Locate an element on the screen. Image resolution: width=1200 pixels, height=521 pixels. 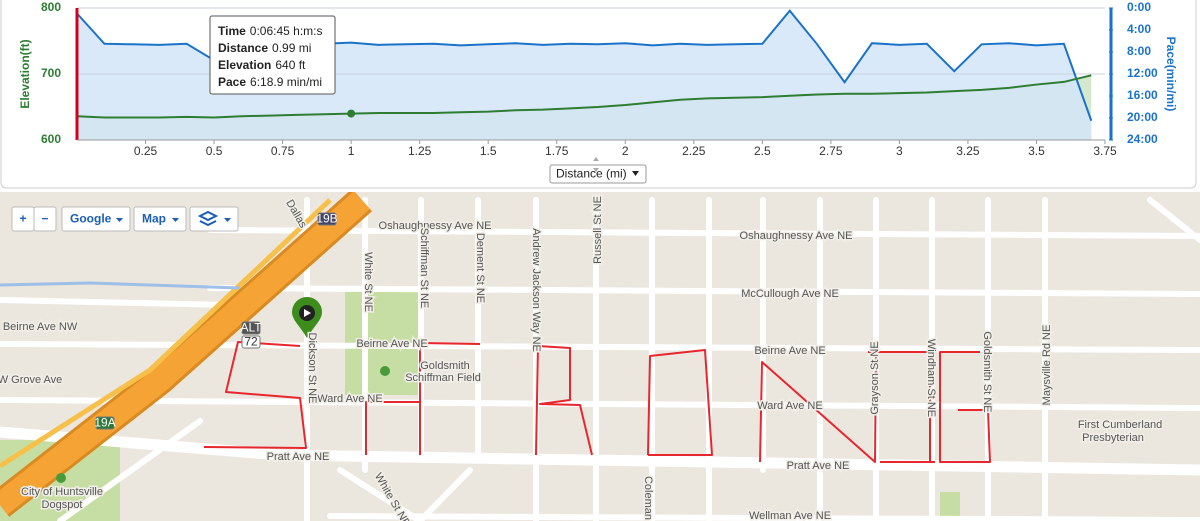
y-axis-title: Elevation(ft) is located at coordinates (25, 73).